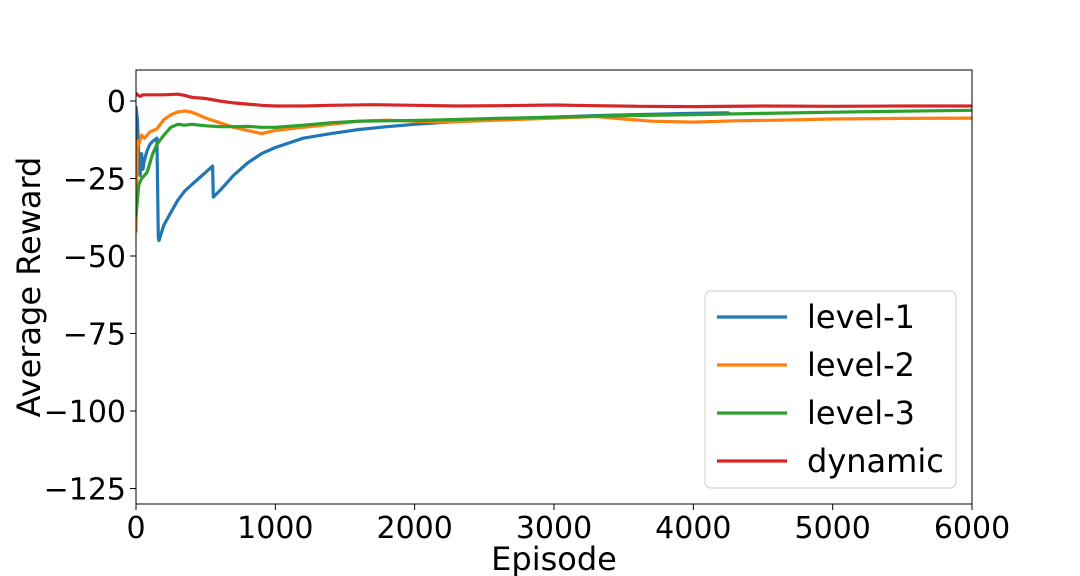 The height and width of the screenshot is (576, 1080). Describe the element at coordinates (972, 528) in the screenshot. I see `x-tick-label: 6000` at that location.